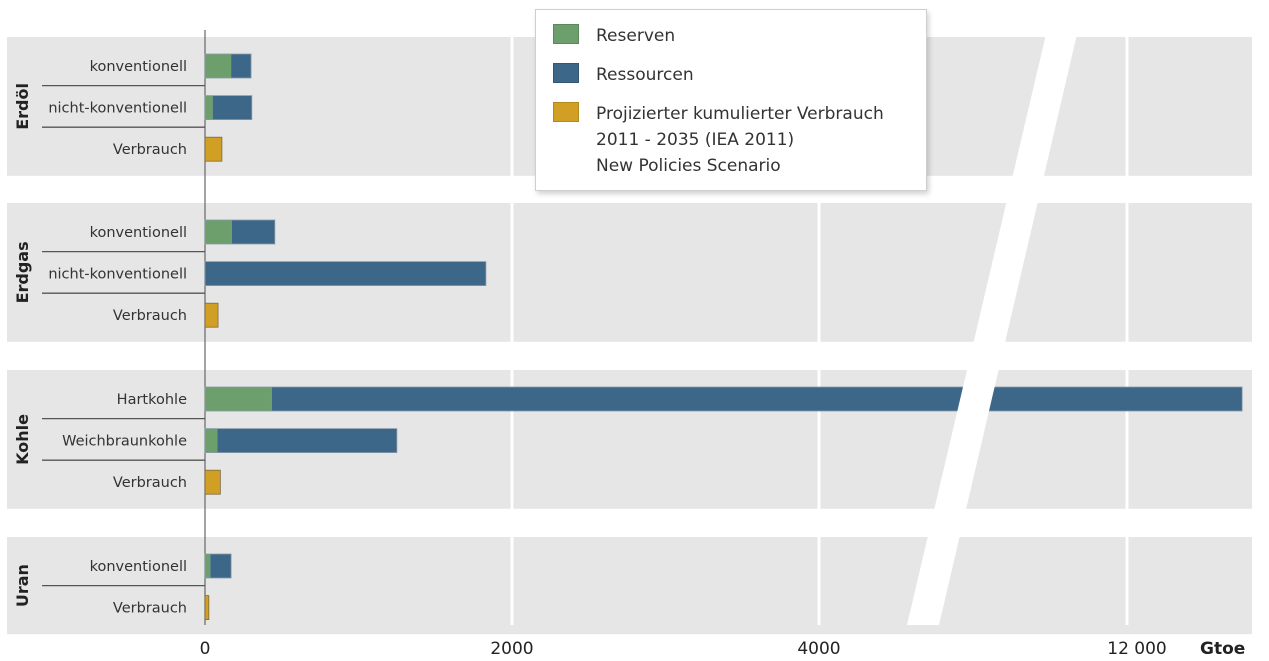 Image resolution: width=1269 pixels, height=661 pixels. What do you see at coordinates (150, 609) in the screenshot?
I see `row-label-uran-verbrauch: Verbrauch` at bounding box center [150, 609].